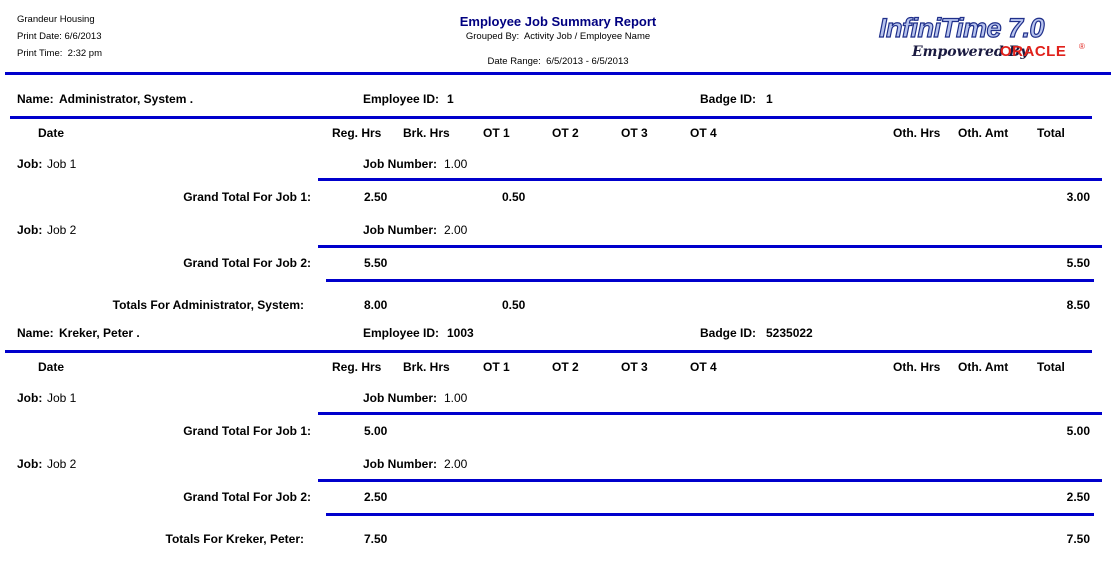 The height and width of the screenshot is (568, 1116). Describe the element at coordinates (59, 36) in the screenshot. I see `print-date: Print Date: 6/6/2013` at that location.